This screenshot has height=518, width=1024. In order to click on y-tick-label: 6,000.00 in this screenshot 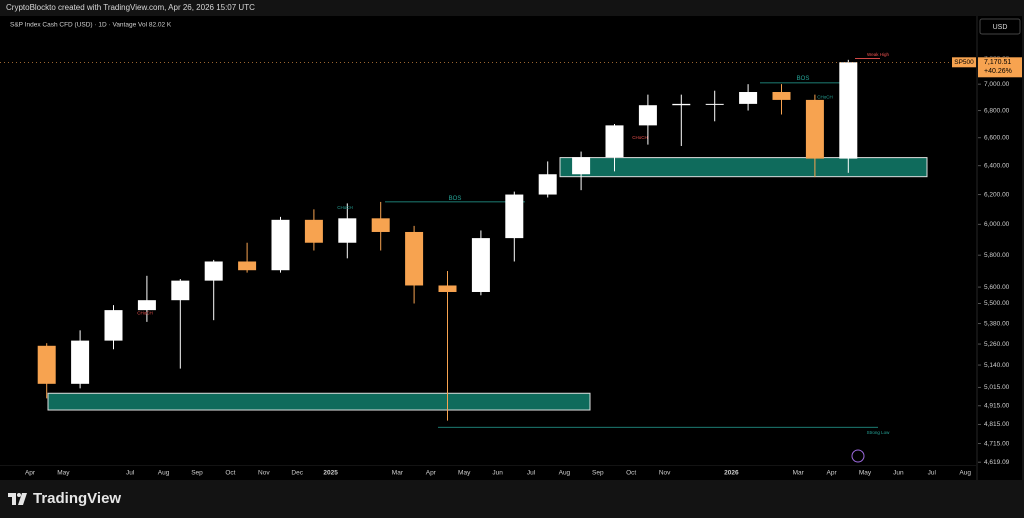, I will do `click(997, 224)`.